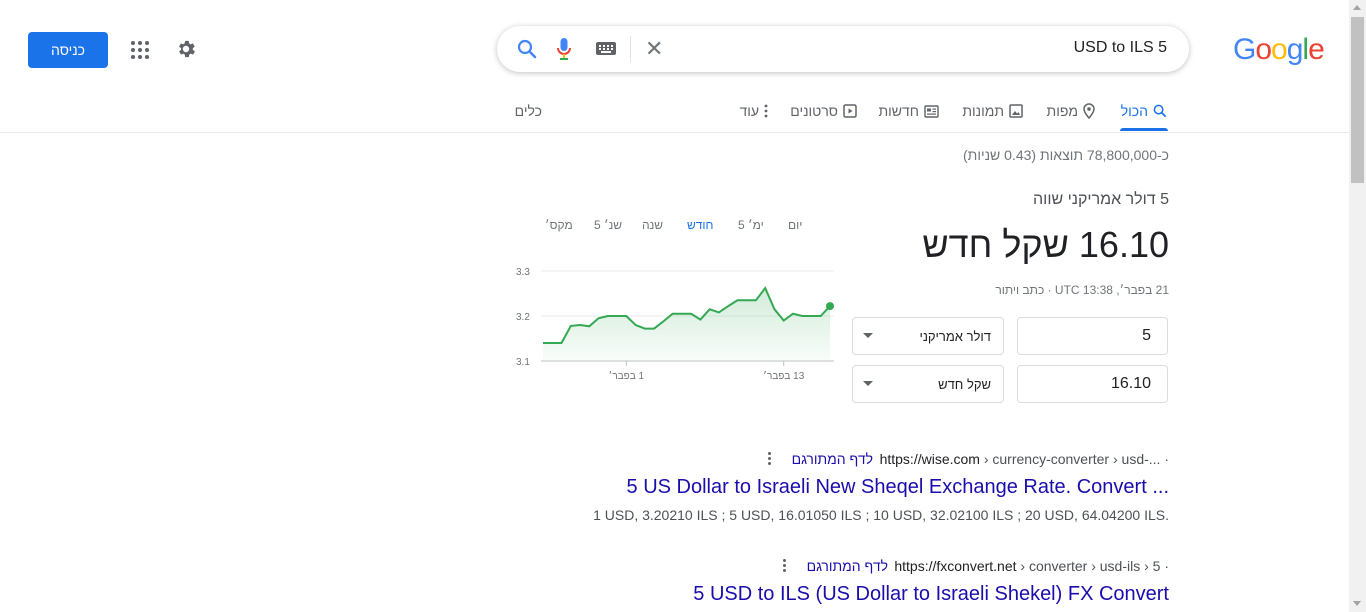  Describe the element at coordinates (559, 225) in the screenshot. I see `range-max: מקס׳` at that location.